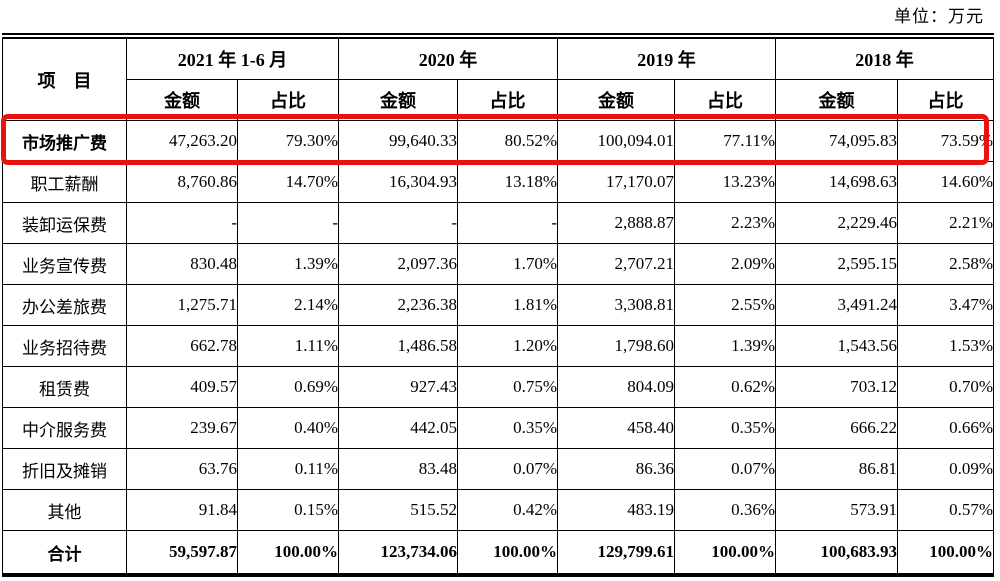 The width and height of the screenshot is (1000, 581). What do you see at coordinates (64, 510) in the screenshot?
I see `row-item-label: 其他` at bounding box center [64, 510].